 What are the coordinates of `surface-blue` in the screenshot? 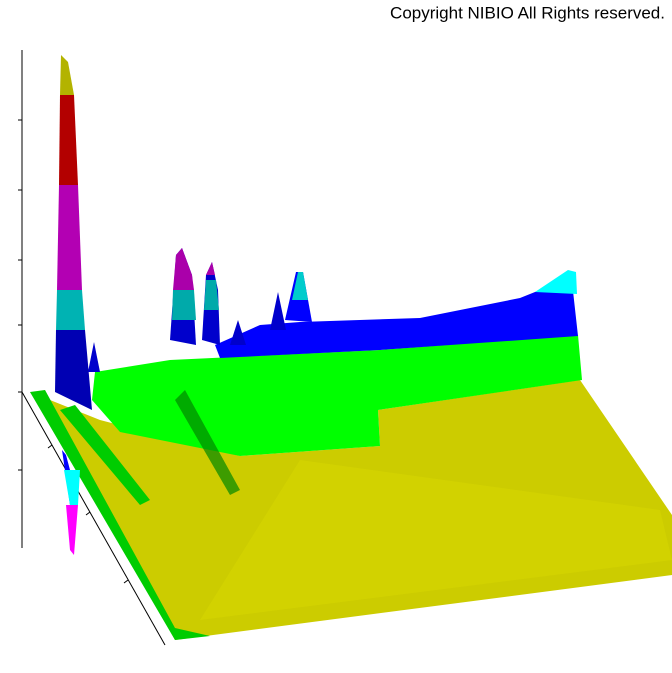 It's located at (396, 320).